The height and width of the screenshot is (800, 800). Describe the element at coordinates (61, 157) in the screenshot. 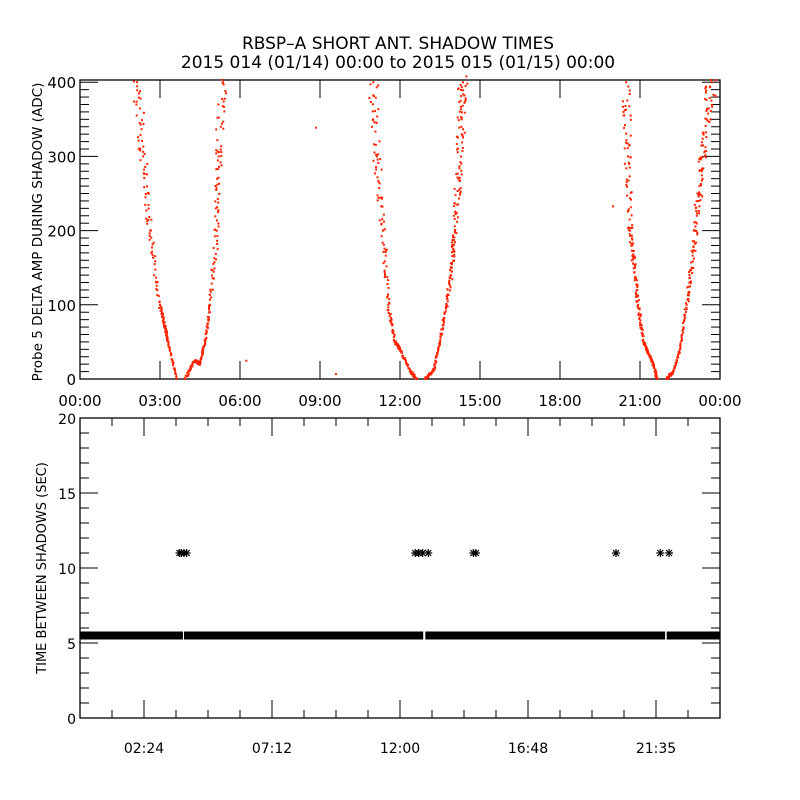

I see `y-tick-label: 300` at that location.